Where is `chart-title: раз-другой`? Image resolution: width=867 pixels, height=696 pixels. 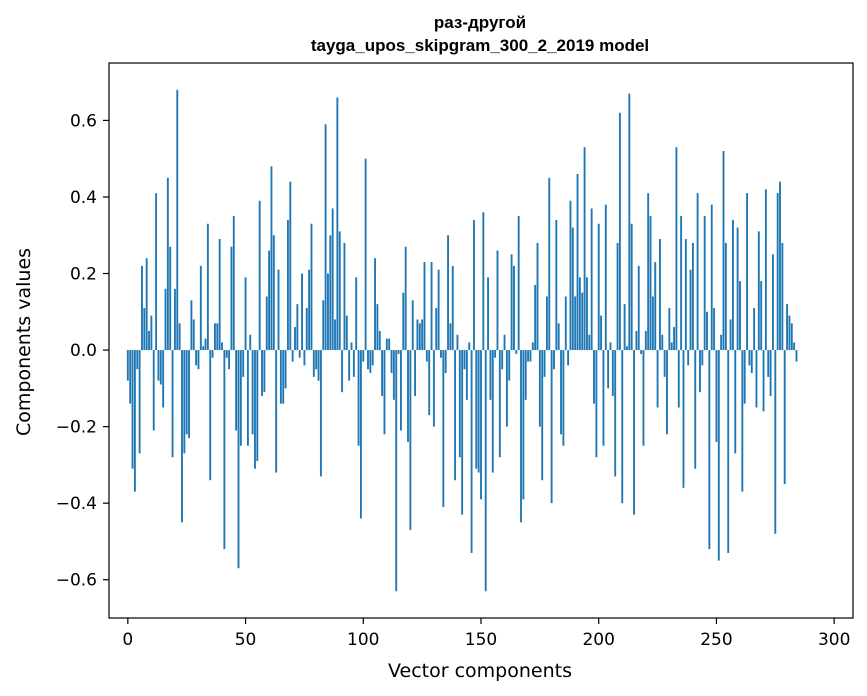 chart-title: раз-другой is located at coordinates (480, 22).